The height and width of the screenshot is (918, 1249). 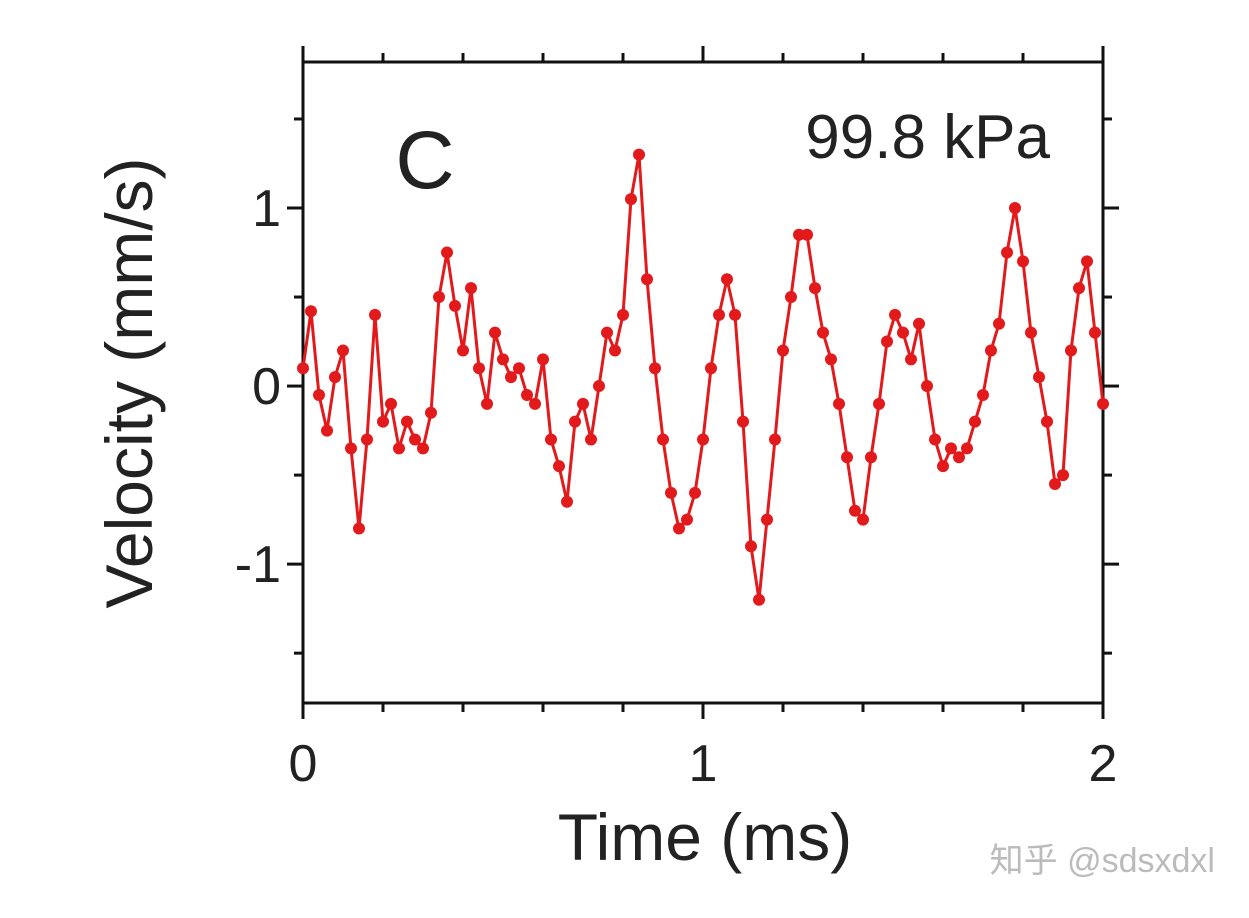 I want to click on watermark: 知乎 @sdsxdxl, so click(x=1102, y=861).